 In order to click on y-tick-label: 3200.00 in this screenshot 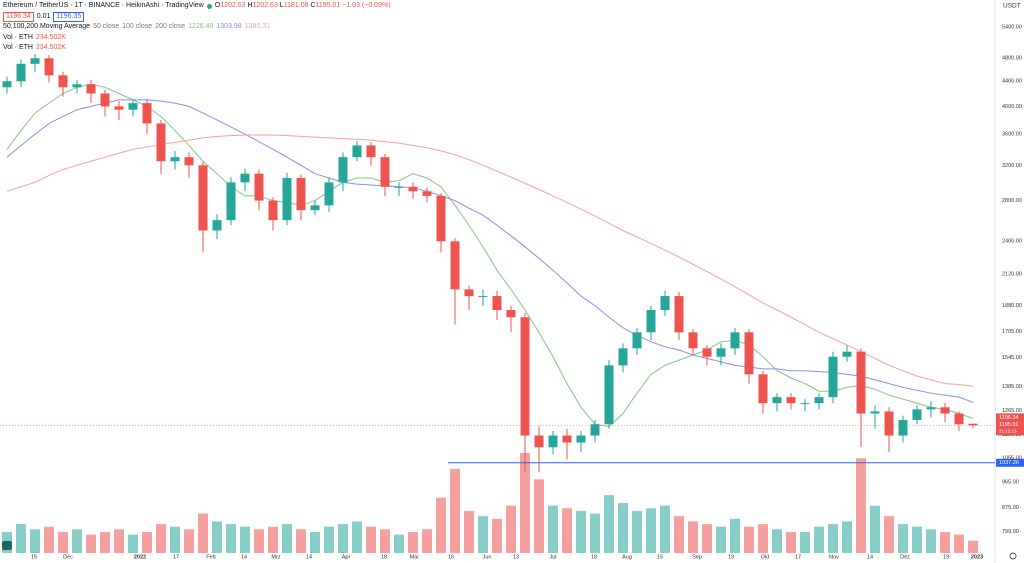, I will do `click(1012, 166)`.